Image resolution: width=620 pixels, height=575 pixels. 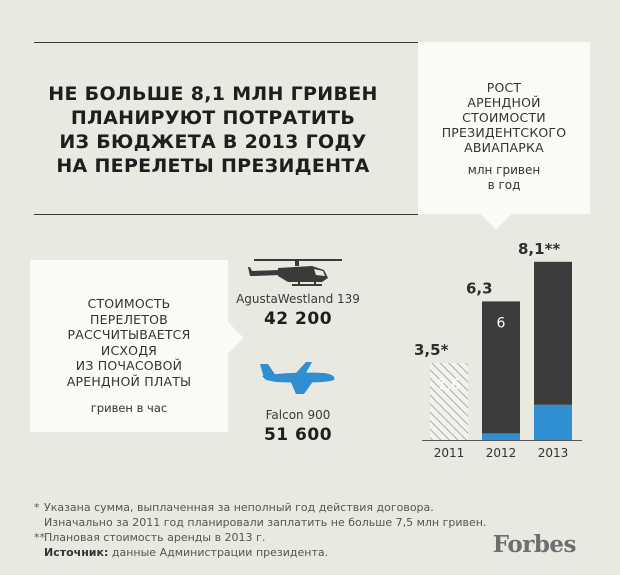 I want to click on total-label: 8,1**, so click(x=539, y=249).